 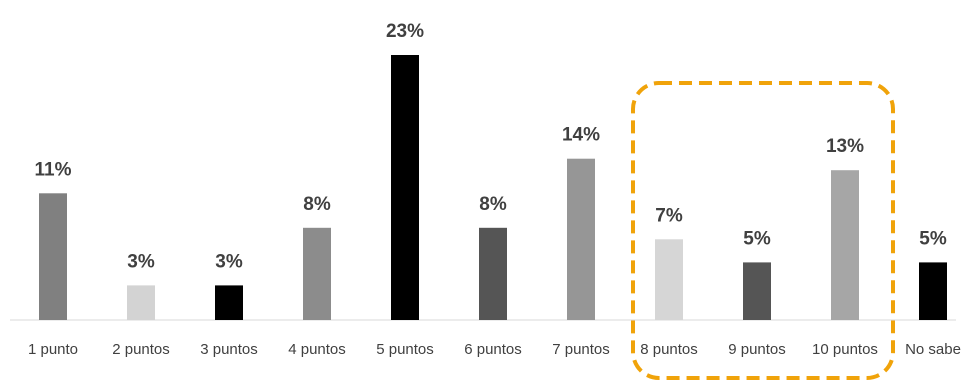 I want to click on tick-label-7-puntos: 7 puntos, so click(x=581, y=349).